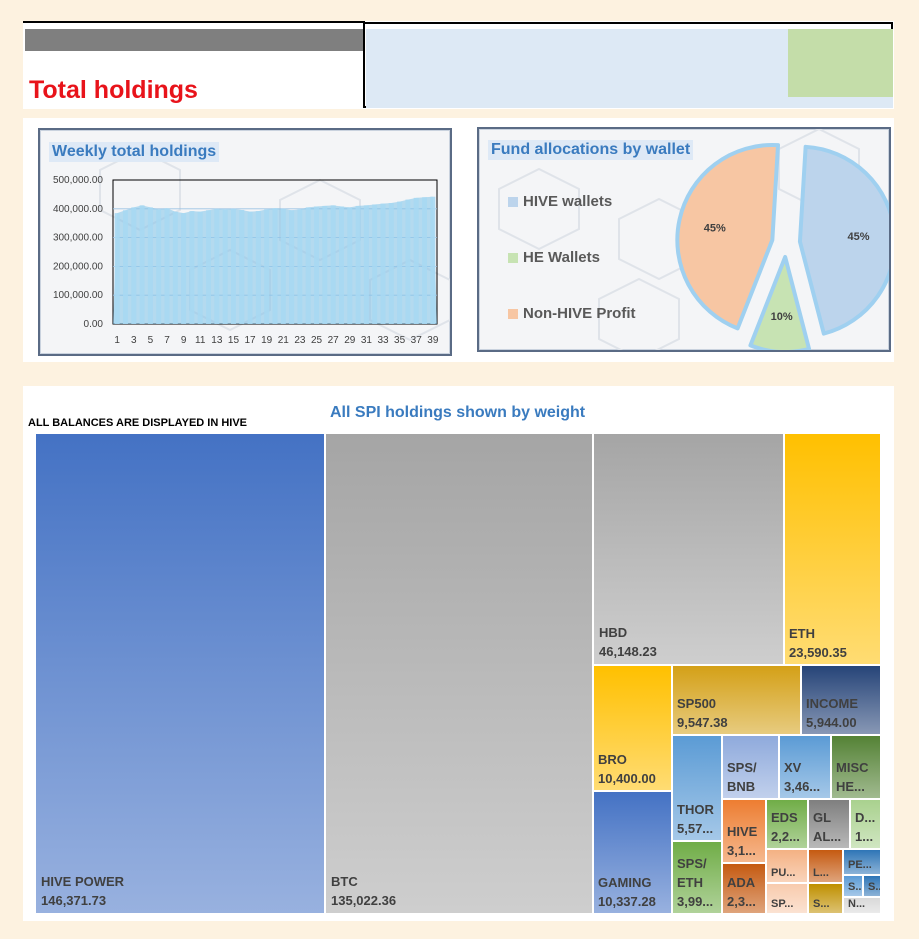 This screenshot has width=919, height=939. I want to click on treemap-tile: SPS/ BNB, so click(750, 767).